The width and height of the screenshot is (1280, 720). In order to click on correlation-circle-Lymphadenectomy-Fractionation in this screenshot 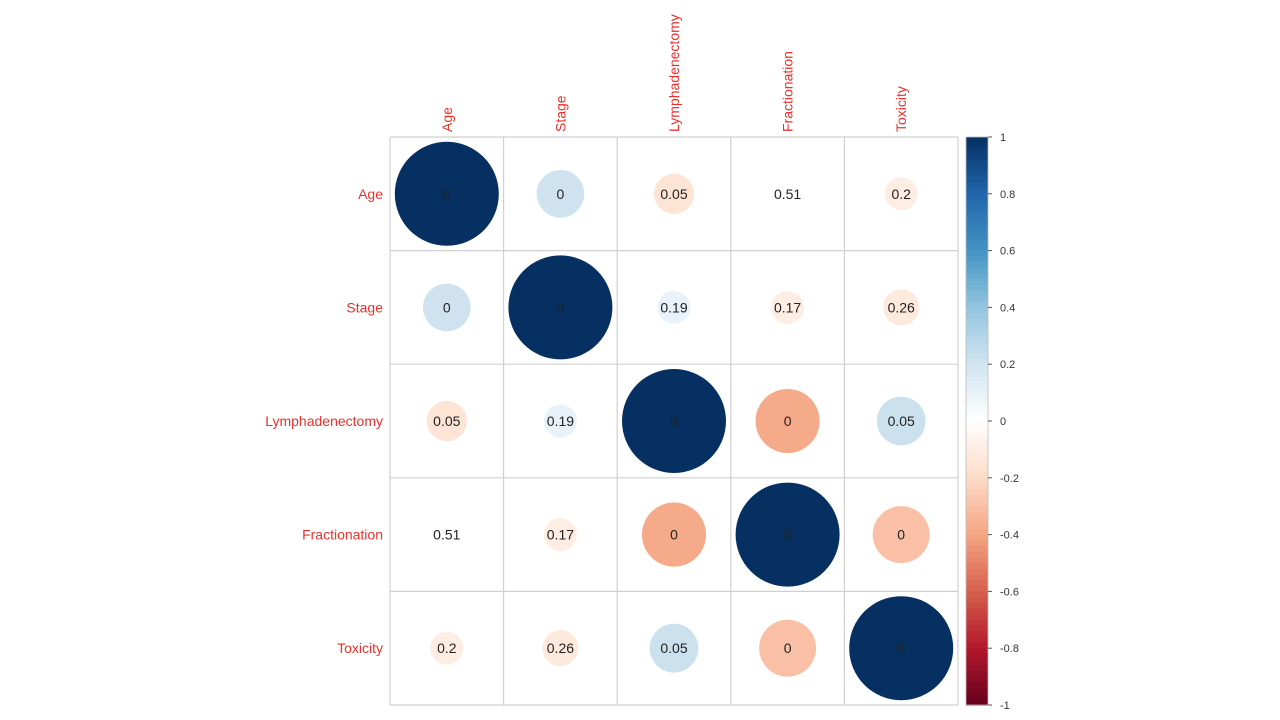, I will do `click(787, 421)`.